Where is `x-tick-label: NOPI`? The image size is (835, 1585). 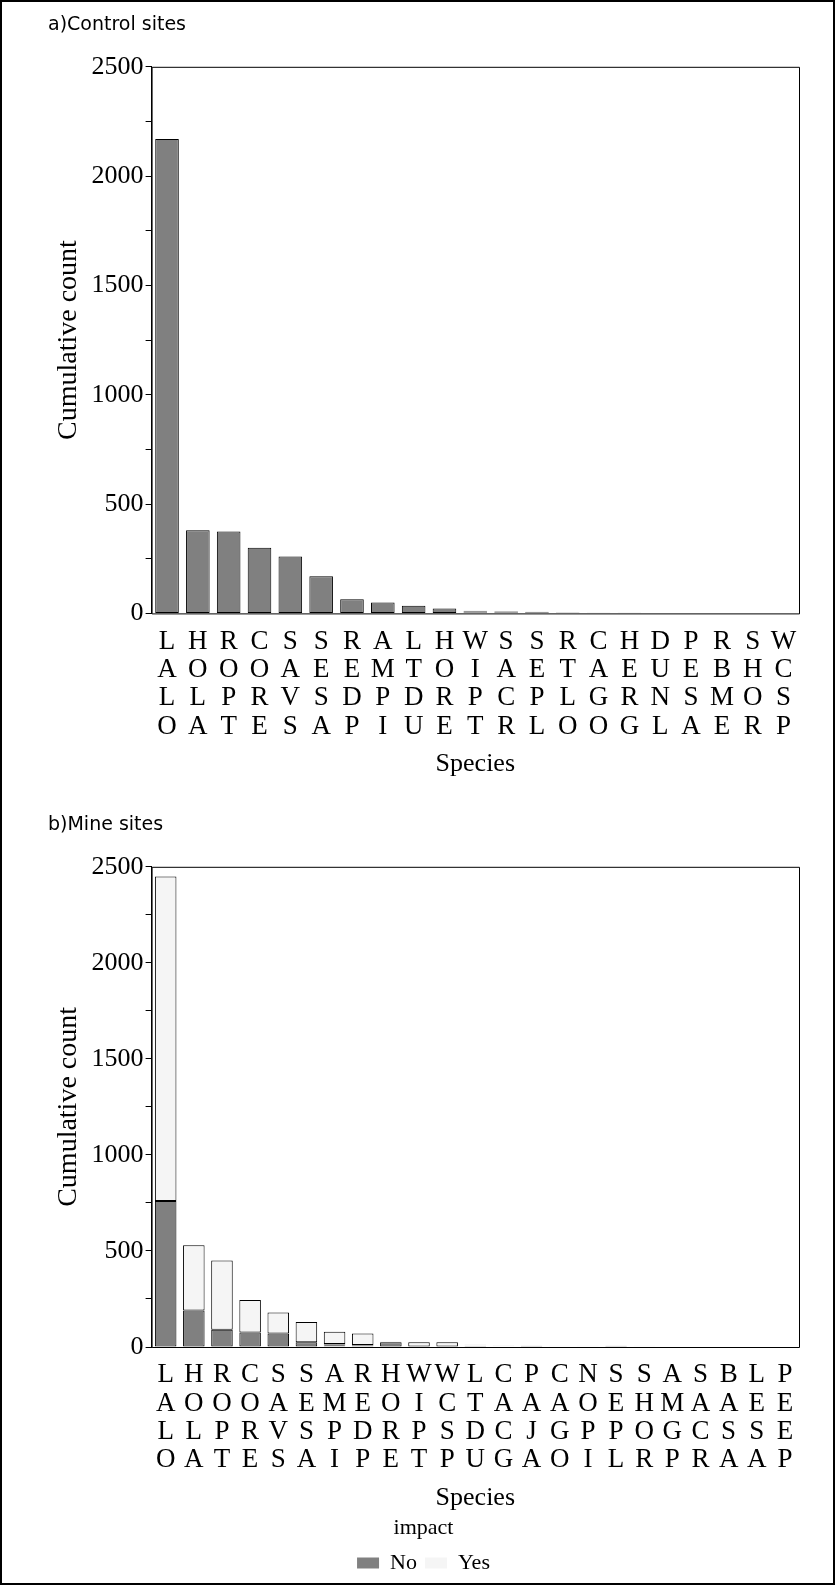 x-tick-label: NOPI is located at coordinates (588, 1416).